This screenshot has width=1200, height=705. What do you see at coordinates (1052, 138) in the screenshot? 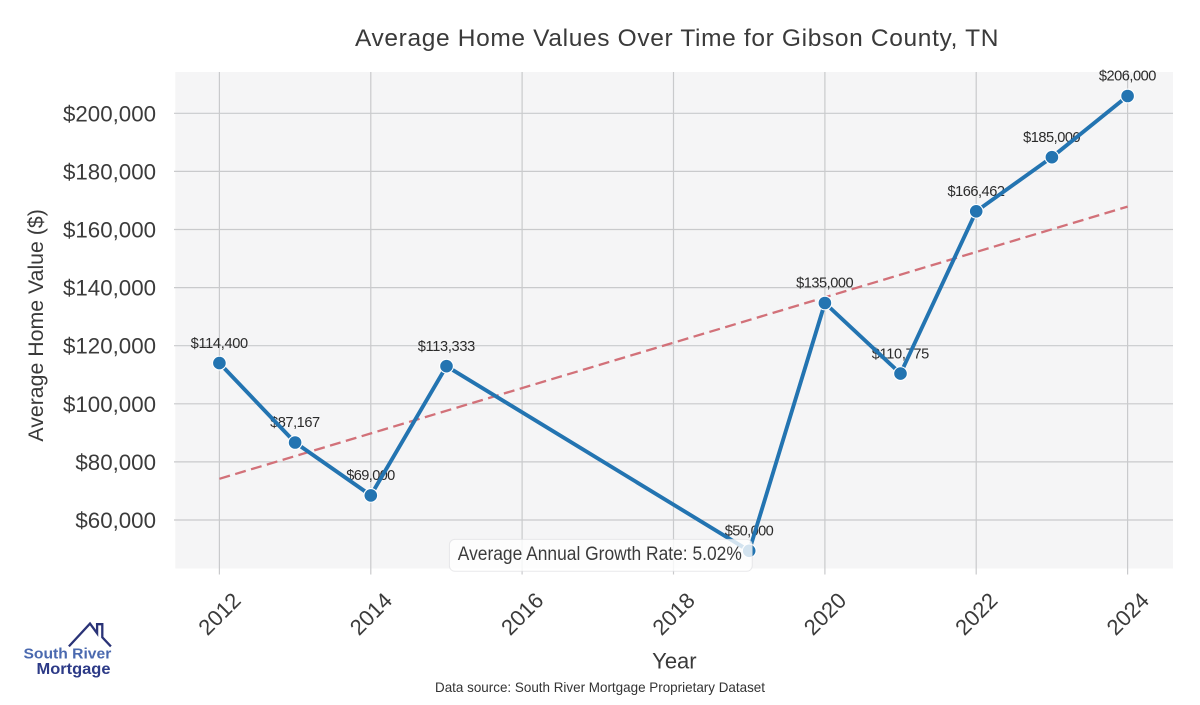
I see `svg-text: $185,000` at bounding box center [1052, 138].